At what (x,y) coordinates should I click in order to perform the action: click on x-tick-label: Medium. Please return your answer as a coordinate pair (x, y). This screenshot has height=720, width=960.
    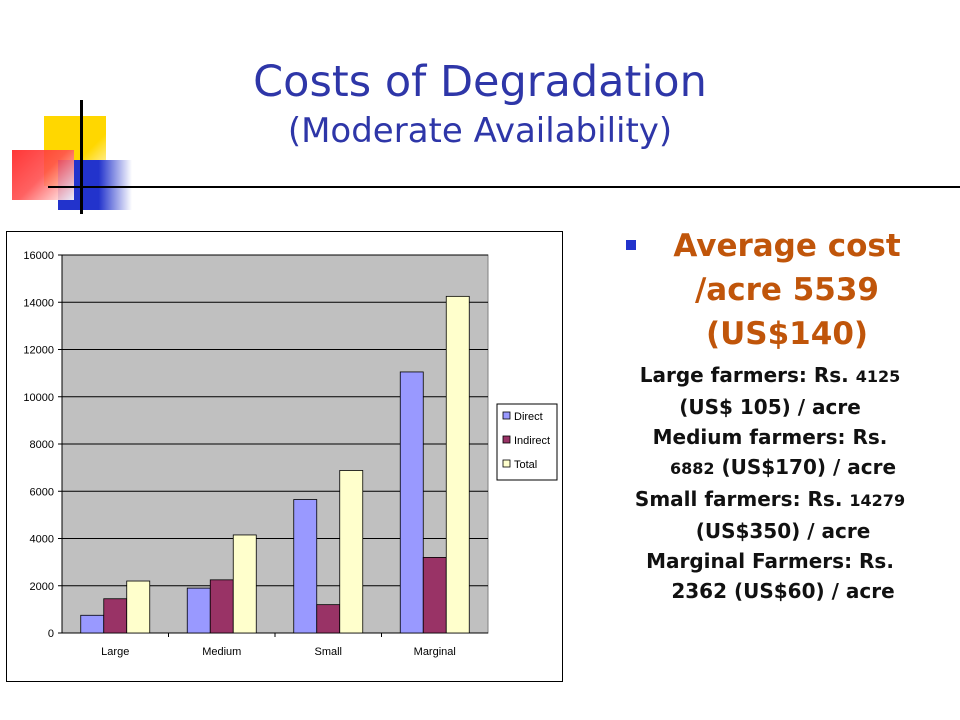
    Looking at the image, I should click on (221, 652).